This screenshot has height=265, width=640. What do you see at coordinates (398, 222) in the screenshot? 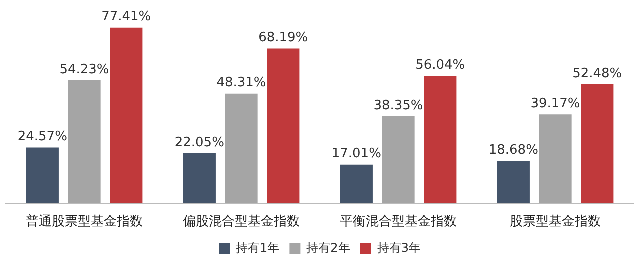
I see `x-tick-label: 平衡混合型基金指数` at bounding box center [398, 222].